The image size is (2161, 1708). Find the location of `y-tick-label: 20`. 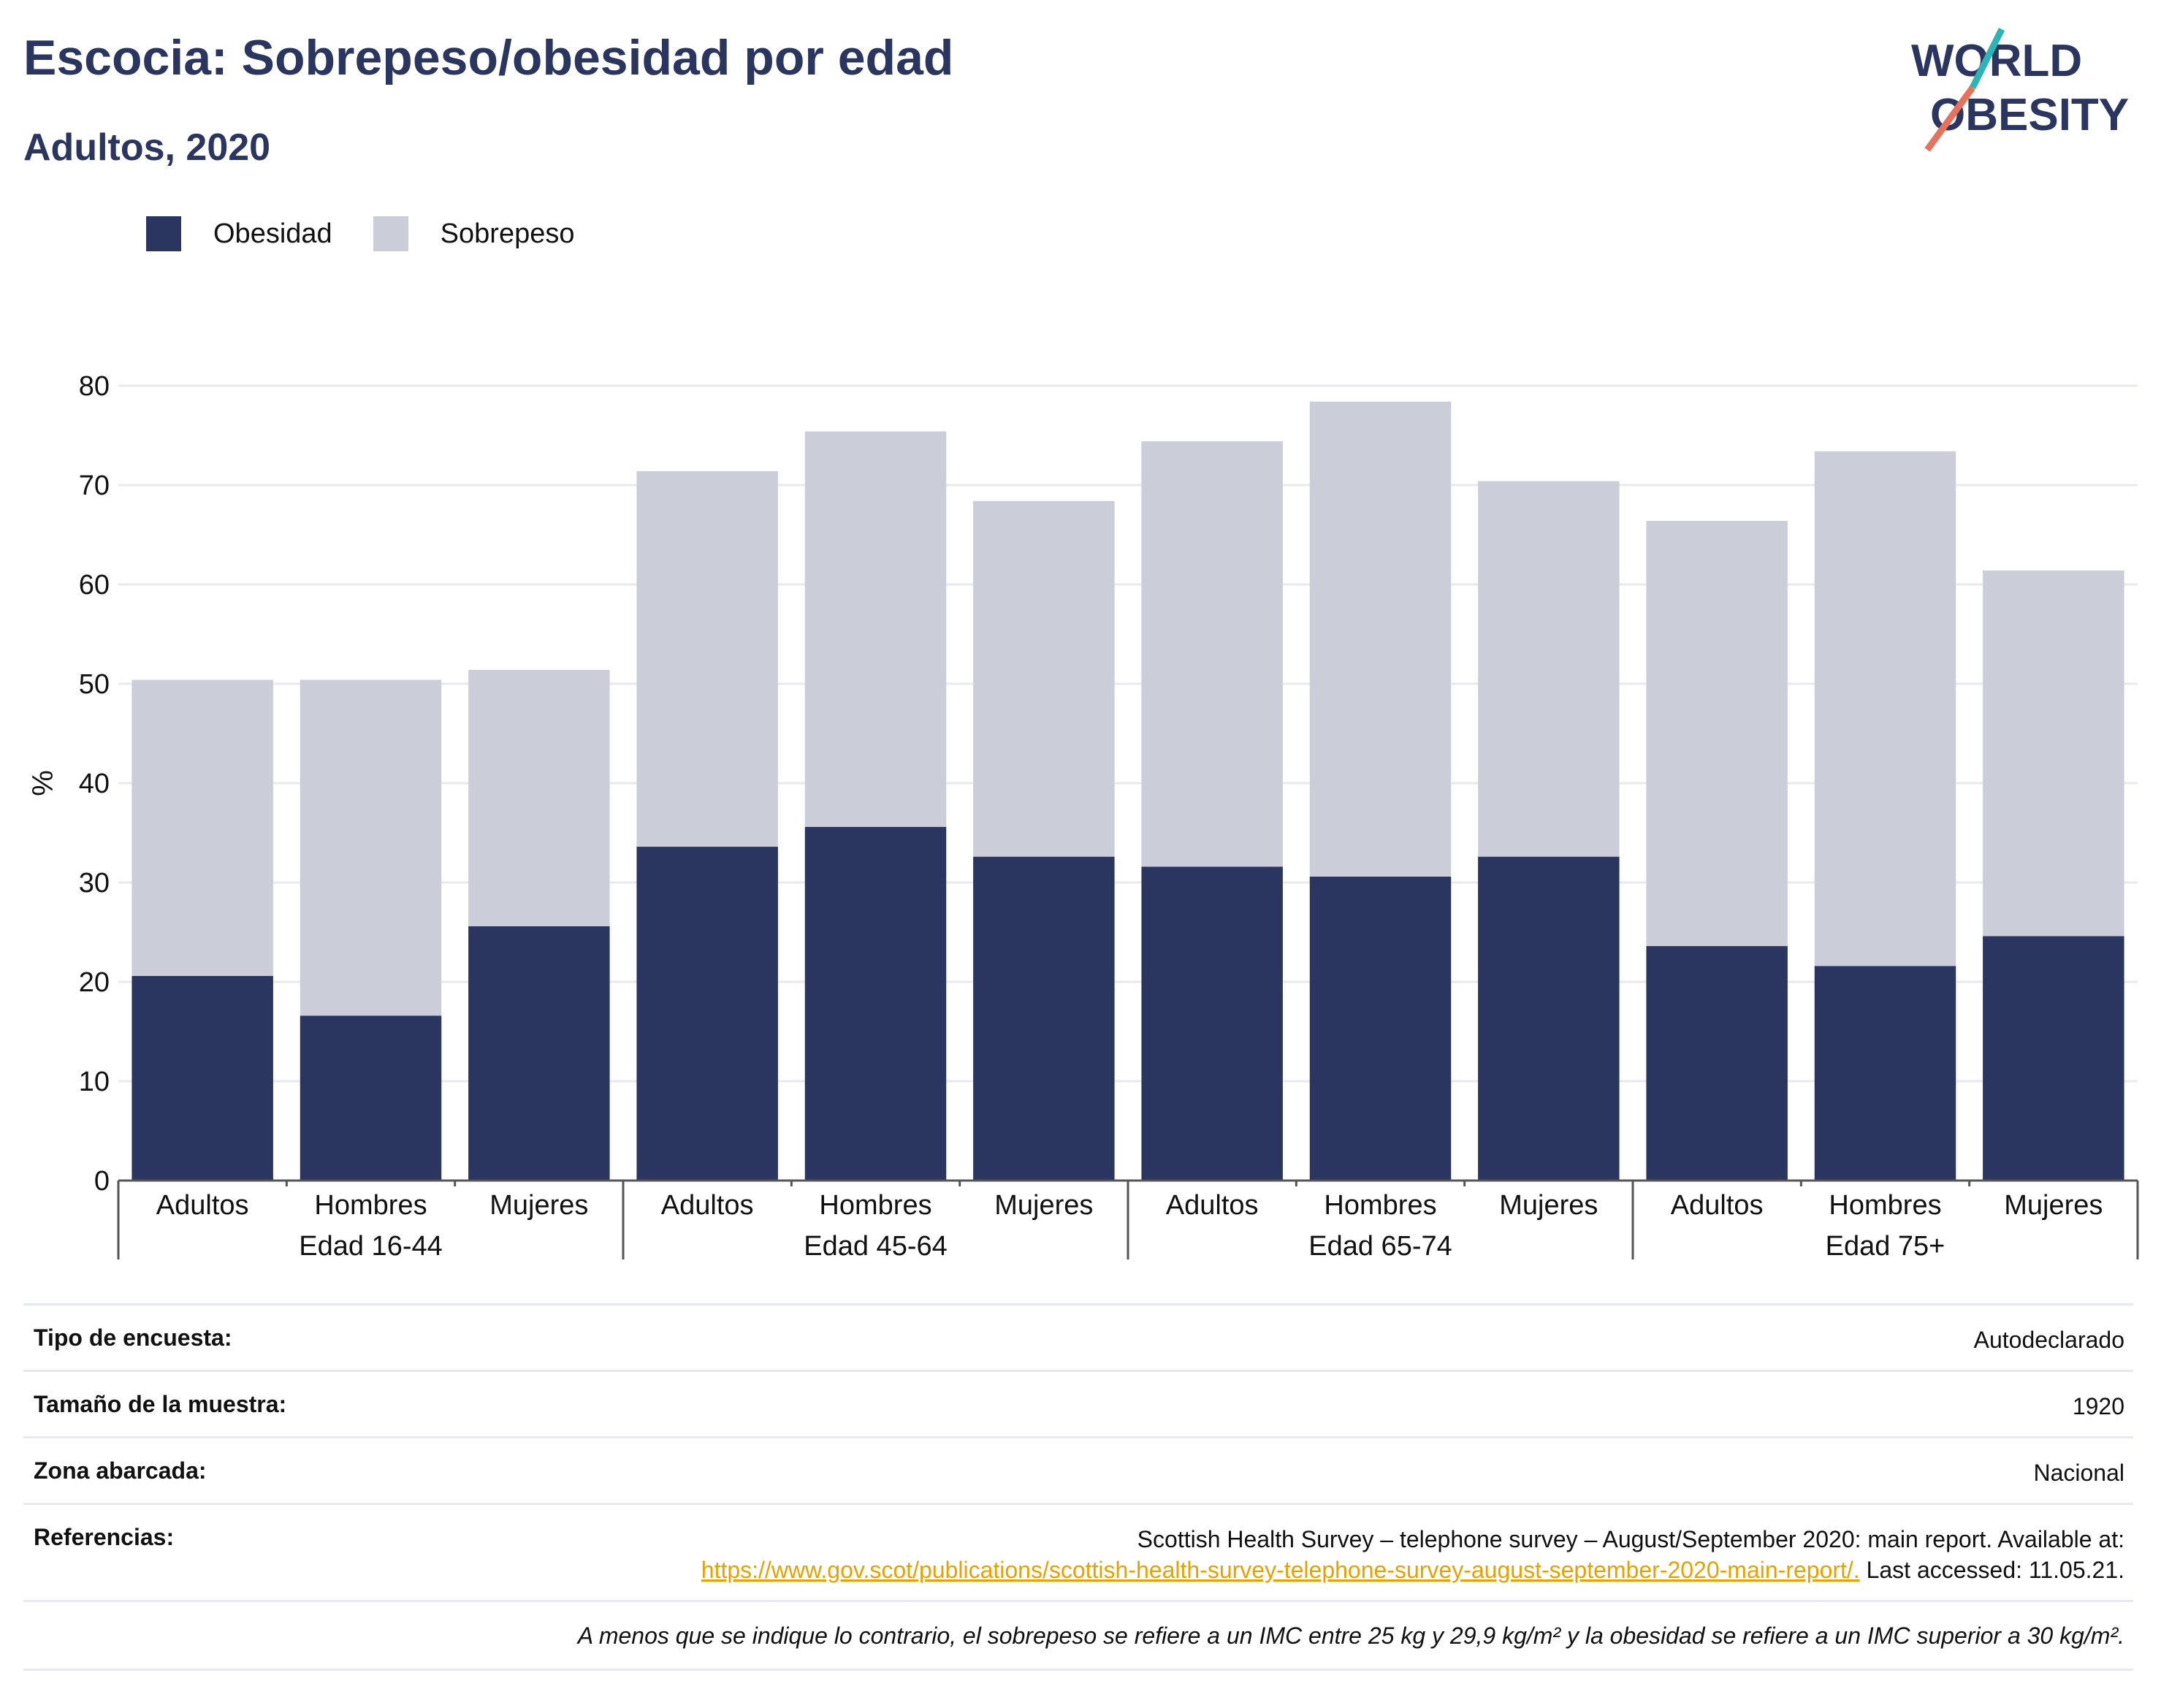

y-tick-label: 20 is located at coordinates (94, 982).